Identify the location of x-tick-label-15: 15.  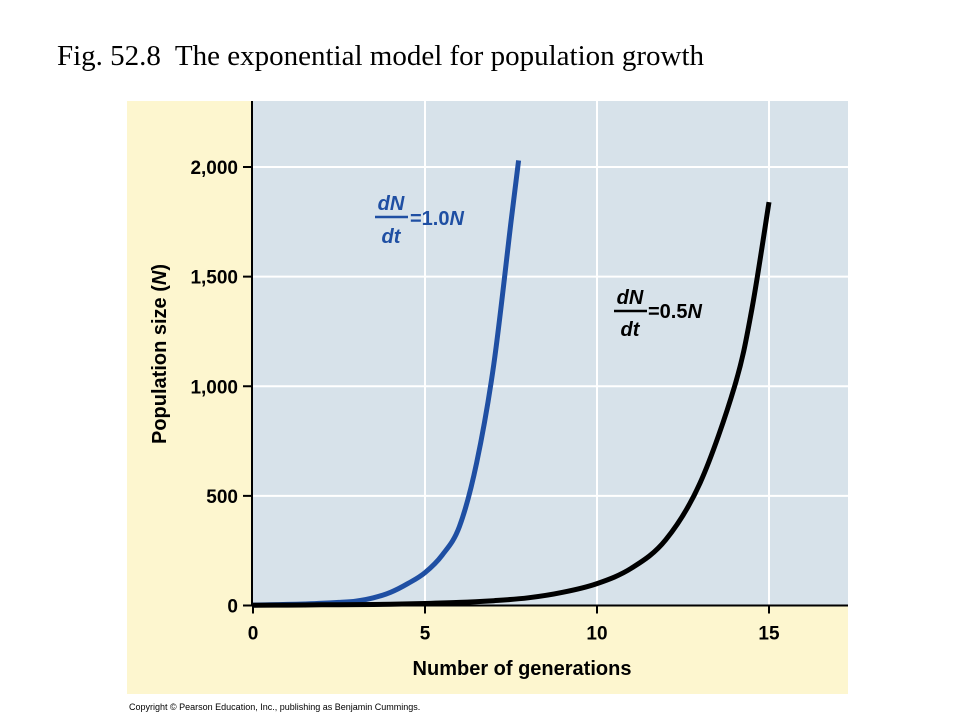
(769, 634).